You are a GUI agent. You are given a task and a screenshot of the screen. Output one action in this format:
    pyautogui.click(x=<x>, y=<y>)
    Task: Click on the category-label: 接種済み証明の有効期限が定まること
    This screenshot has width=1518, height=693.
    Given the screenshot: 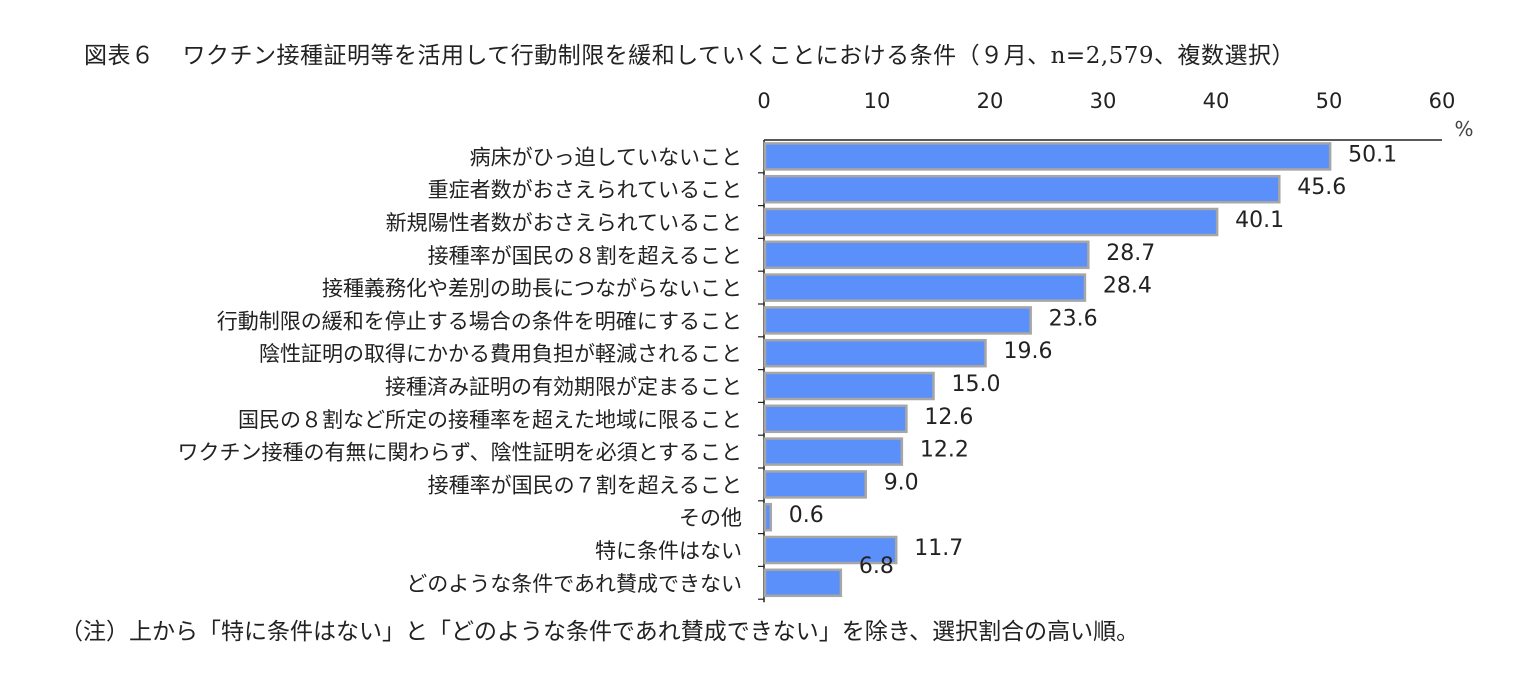 What is the action you would take?
    pyautogui.click(x=563, y=387)
    